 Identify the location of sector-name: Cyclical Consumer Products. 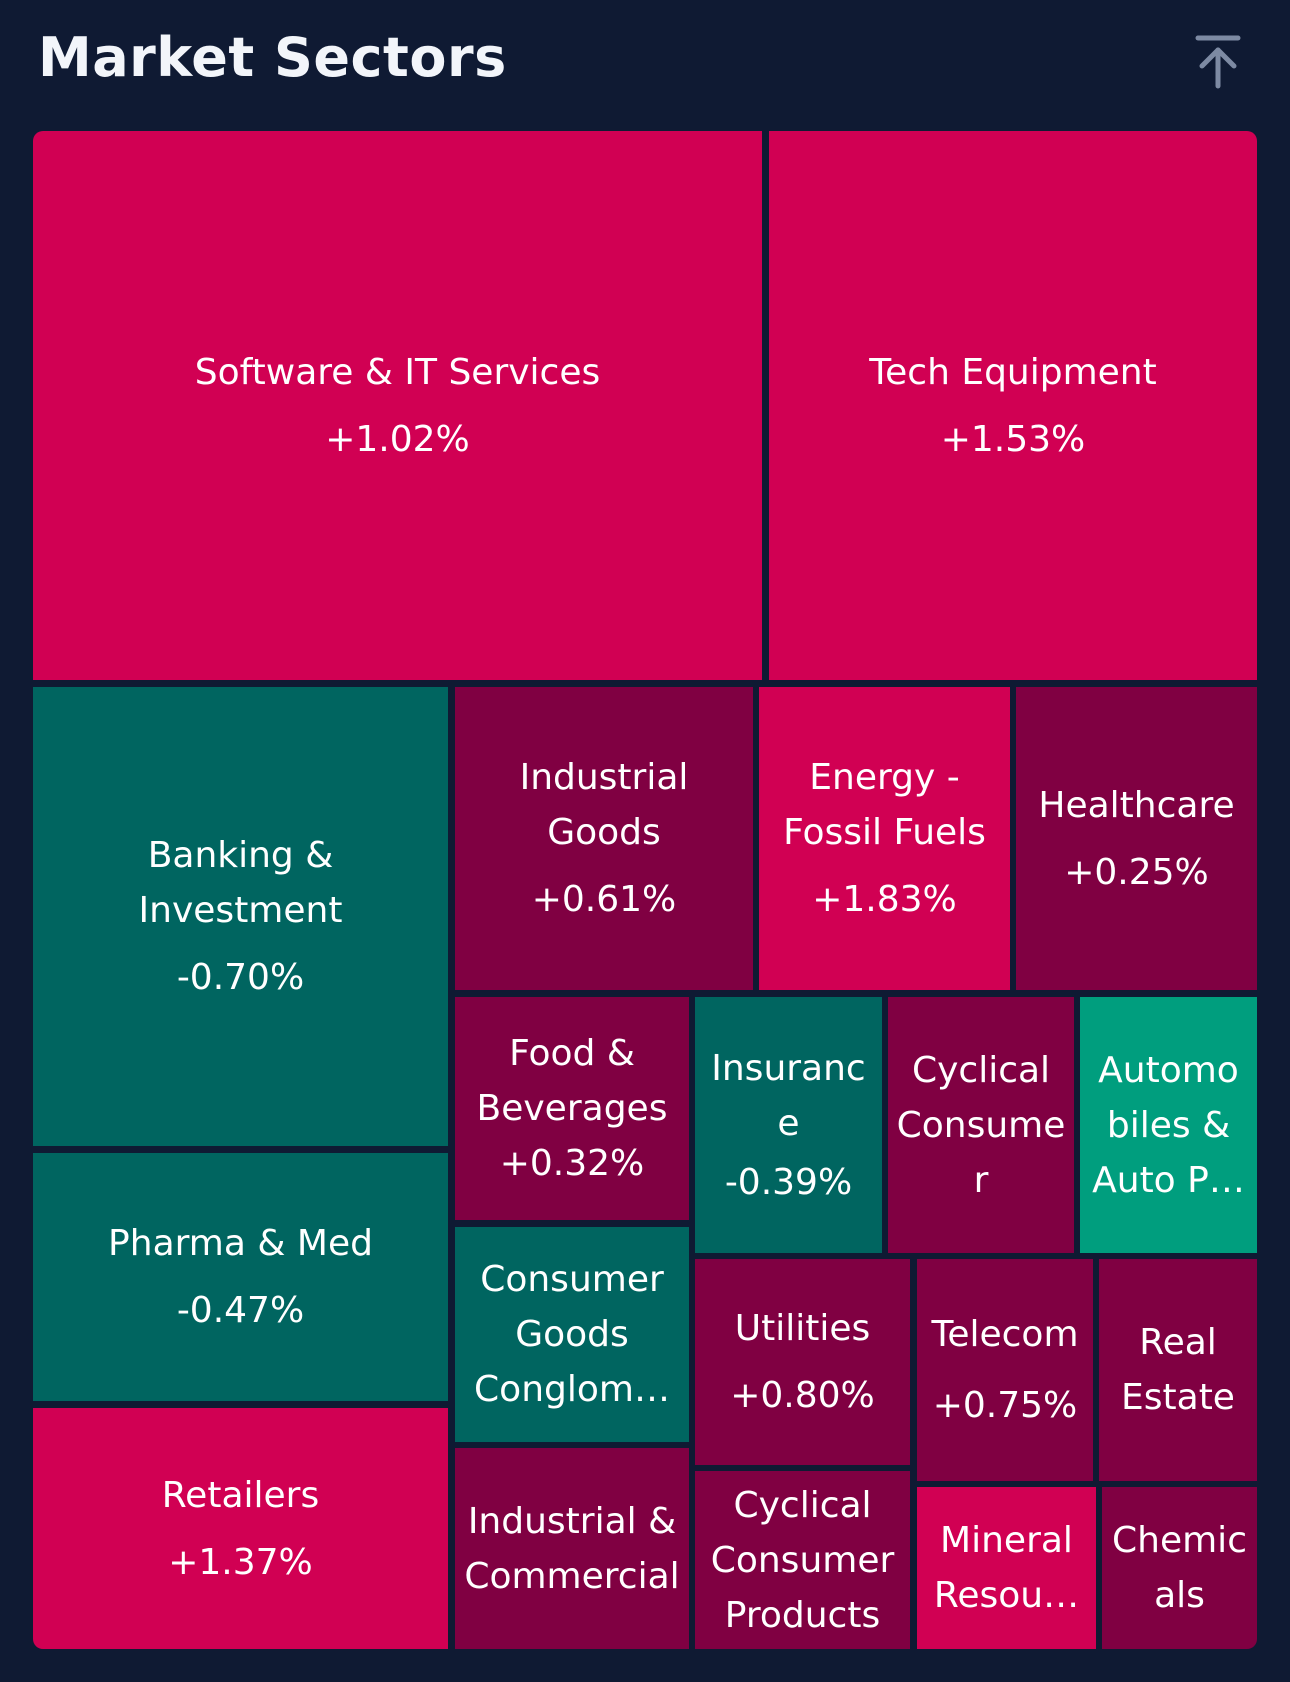
(802, 1560).